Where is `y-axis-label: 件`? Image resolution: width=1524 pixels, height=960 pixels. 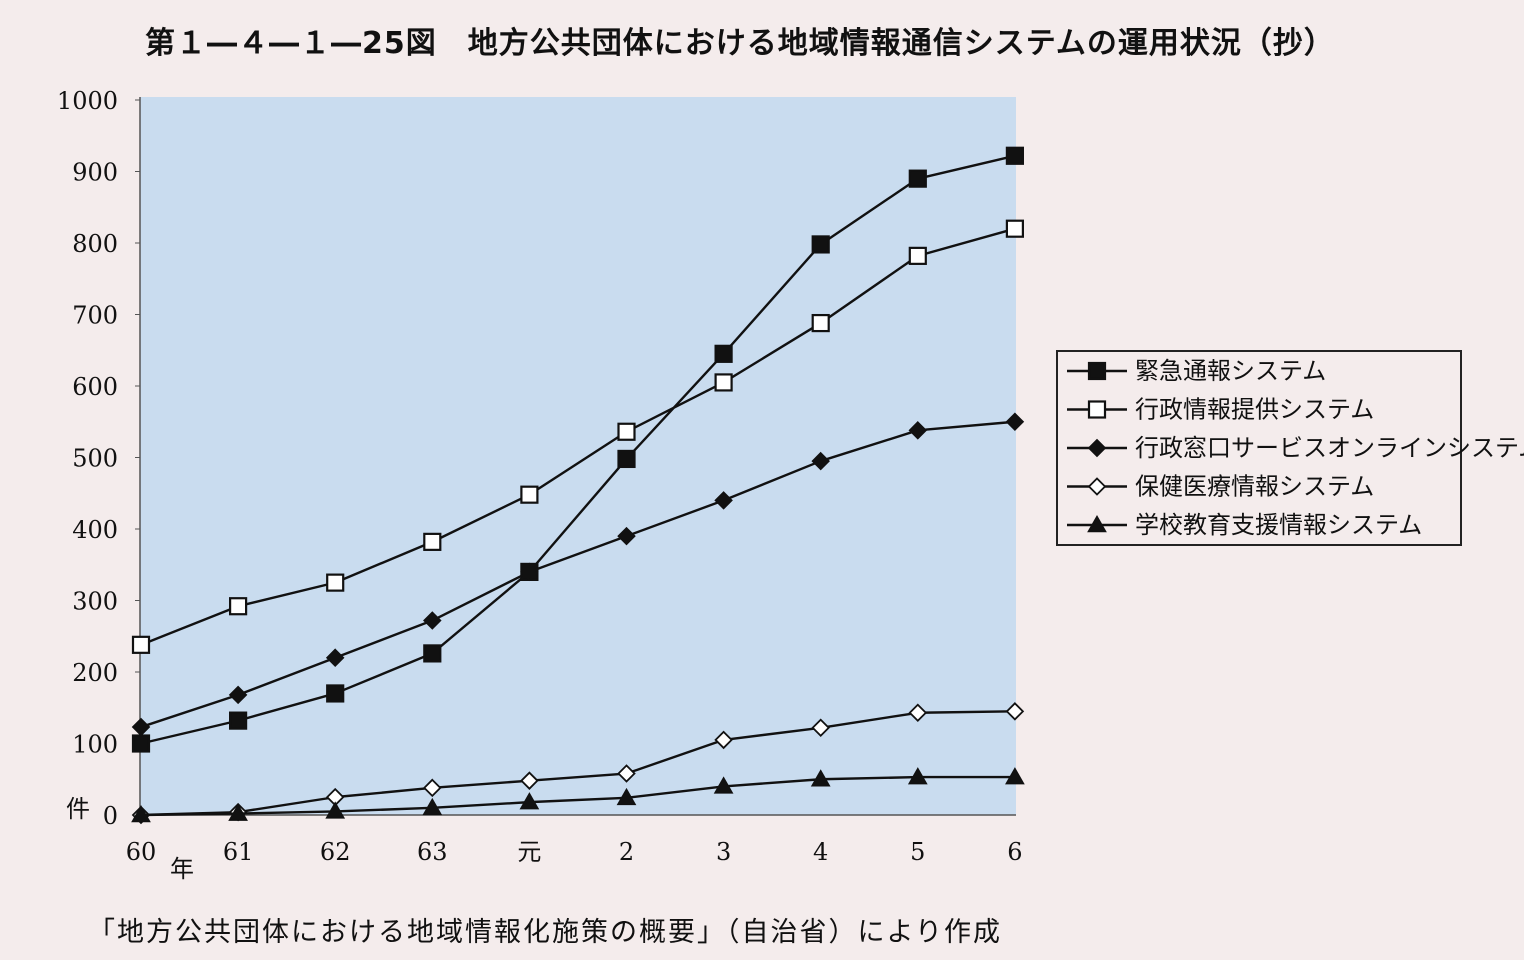 y-axis-label: 件 is located at coordinates (78, 809).